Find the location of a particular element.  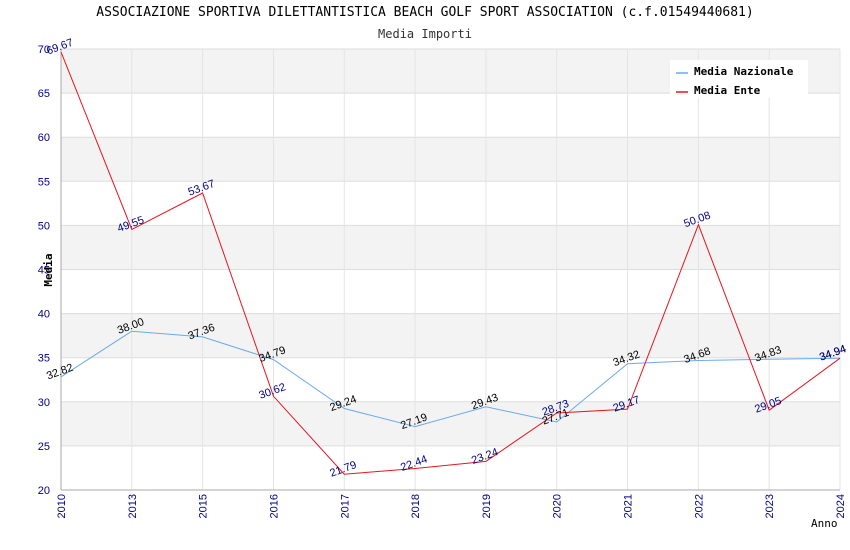

y-tick-label: 35 is located at coordinates (44, 359).